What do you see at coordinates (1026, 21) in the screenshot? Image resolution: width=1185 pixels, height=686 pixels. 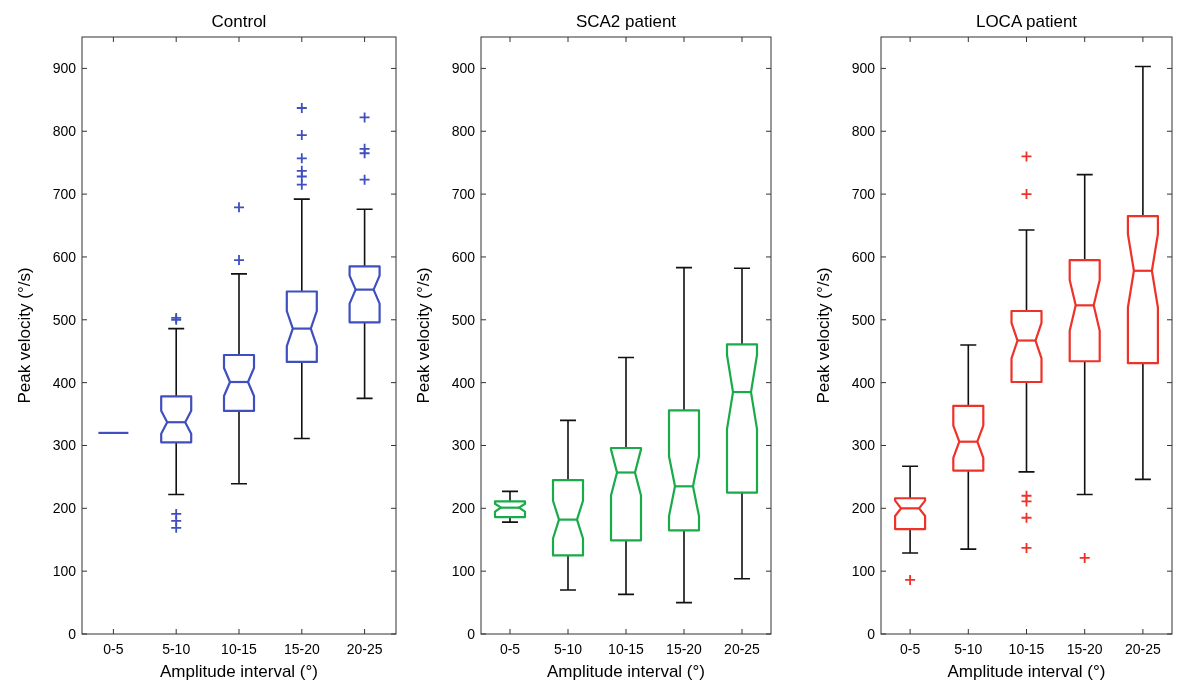 I see `chart-title: LOCA patient` at bounding box center [1026, 21].